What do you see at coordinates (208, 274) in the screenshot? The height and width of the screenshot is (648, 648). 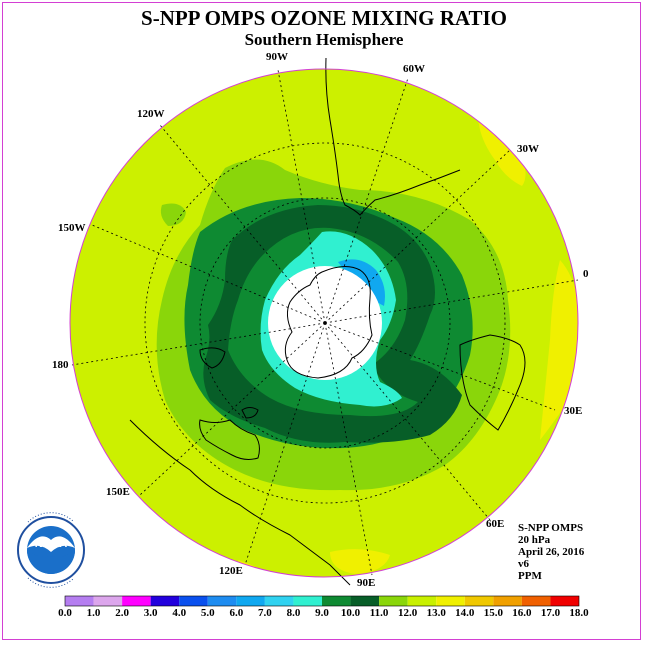 I see `meridian-150w` at bounding box center [208, 274].